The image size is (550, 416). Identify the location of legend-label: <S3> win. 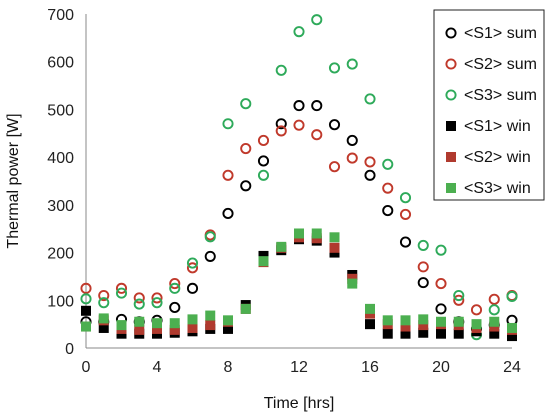
(497, 188).